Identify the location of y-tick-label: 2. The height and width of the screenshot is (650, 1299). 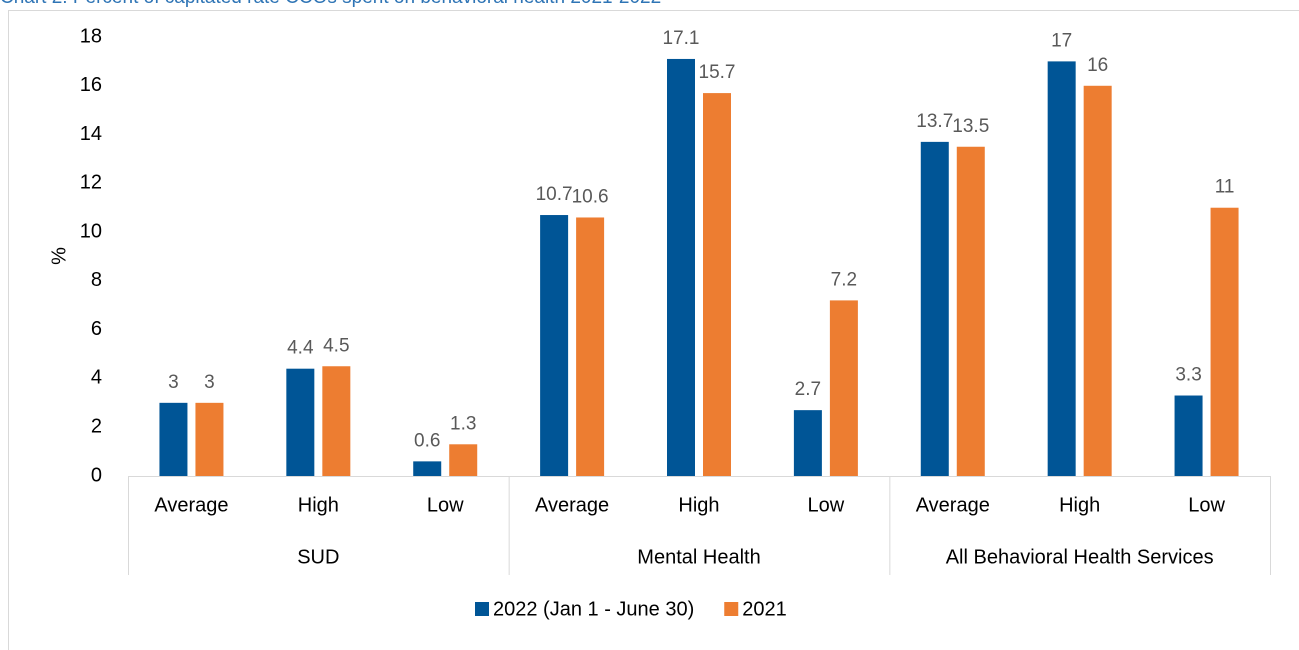
(96, 427).